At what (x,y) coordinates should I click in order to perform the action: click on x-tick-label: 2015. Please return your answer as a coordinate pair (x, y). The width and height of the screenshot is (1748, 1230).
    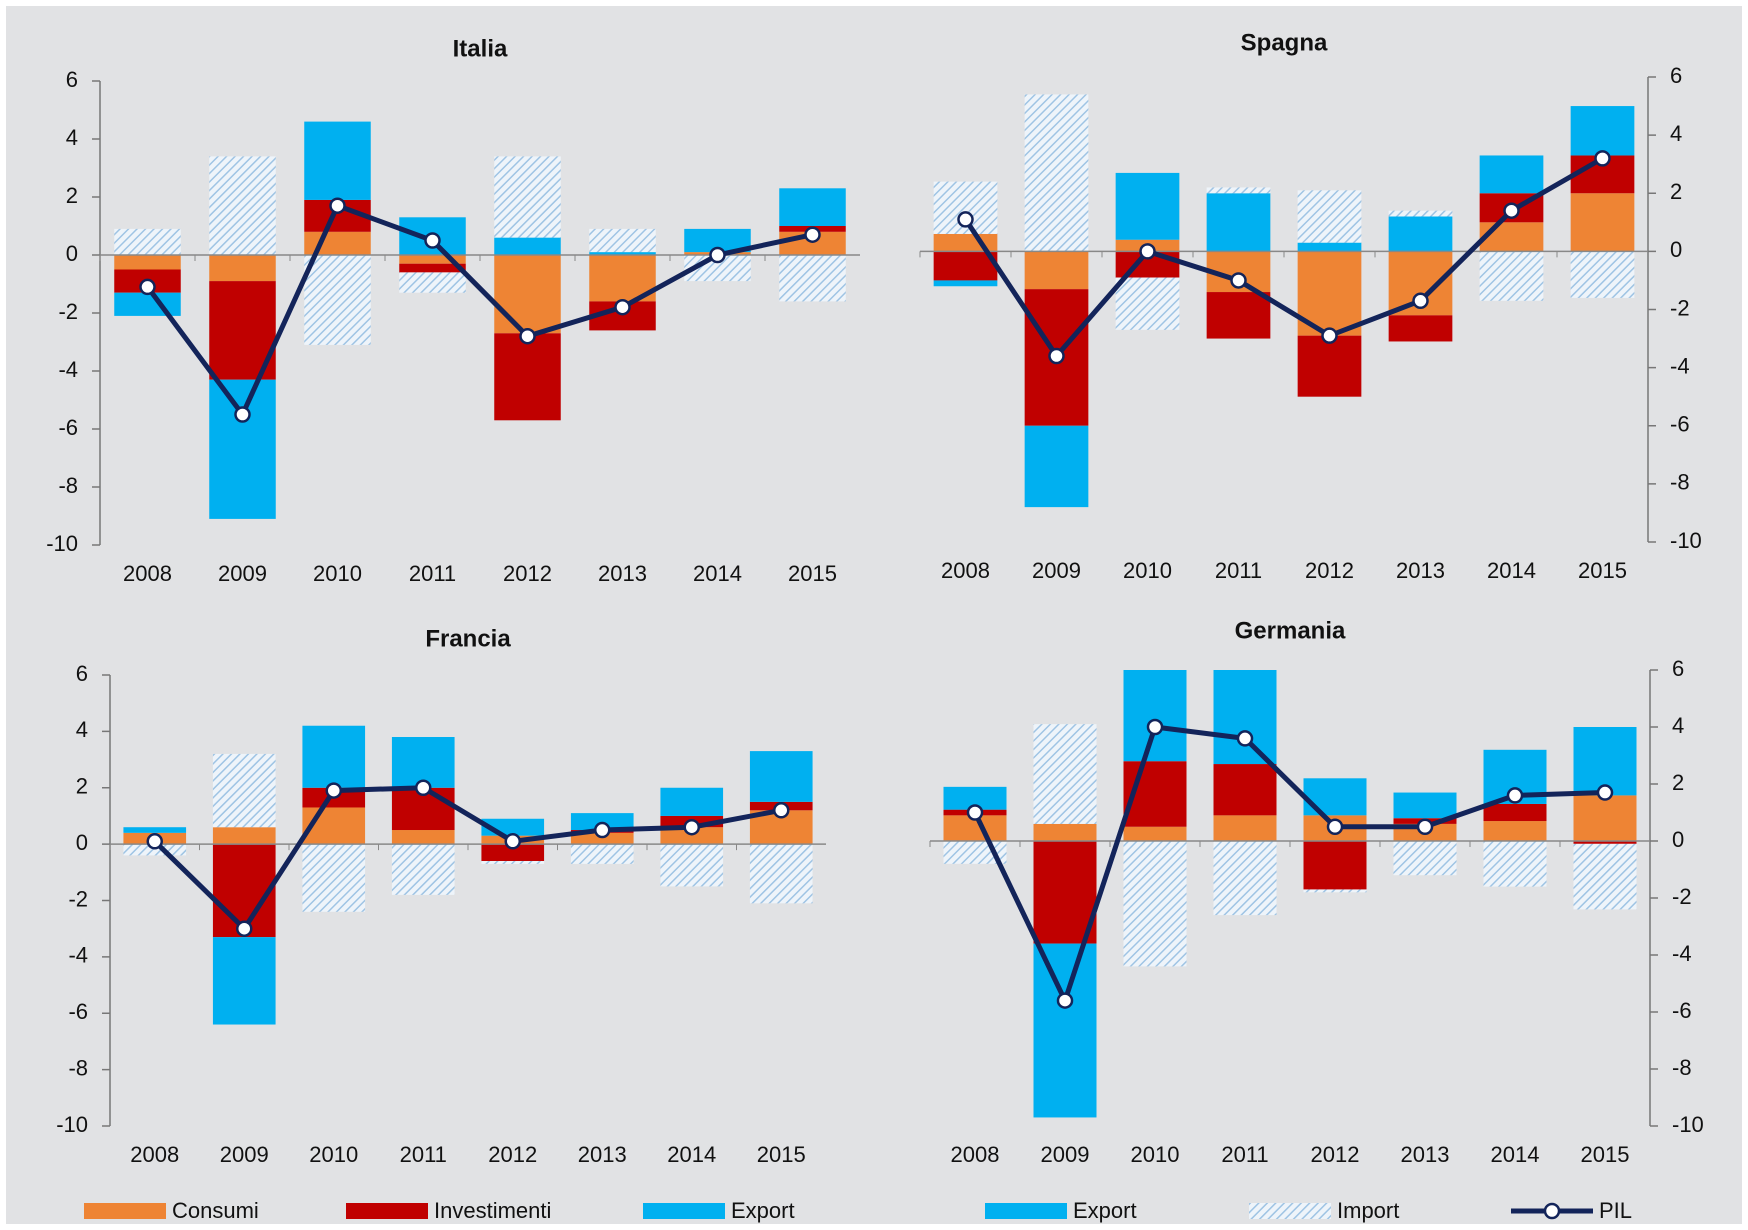
    Looking at the image, I should click on (1602, 570).